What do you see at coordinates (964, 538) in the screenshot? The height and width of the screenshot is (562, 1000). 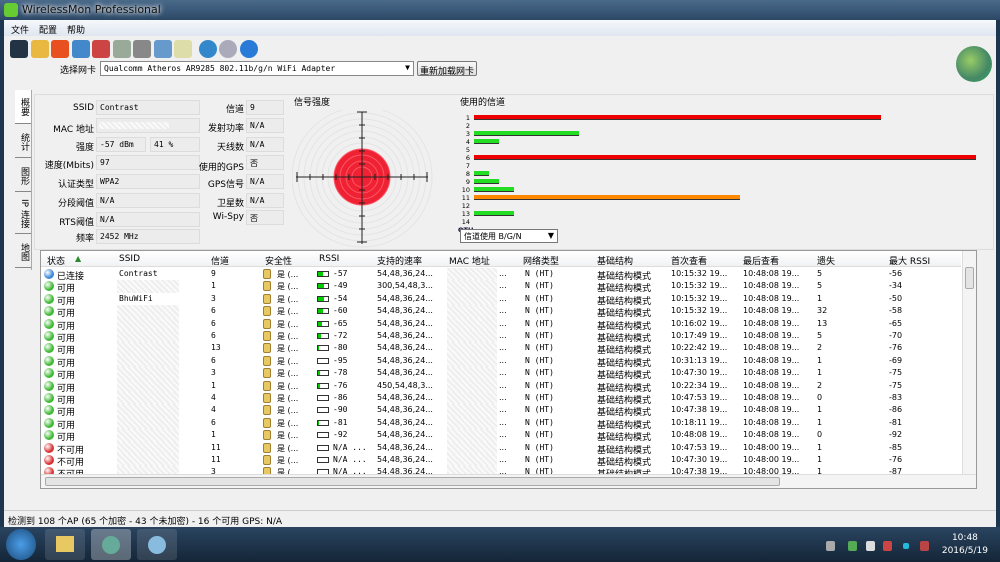 I see `clock-time: 10:48` at bounding box center [964, 538].